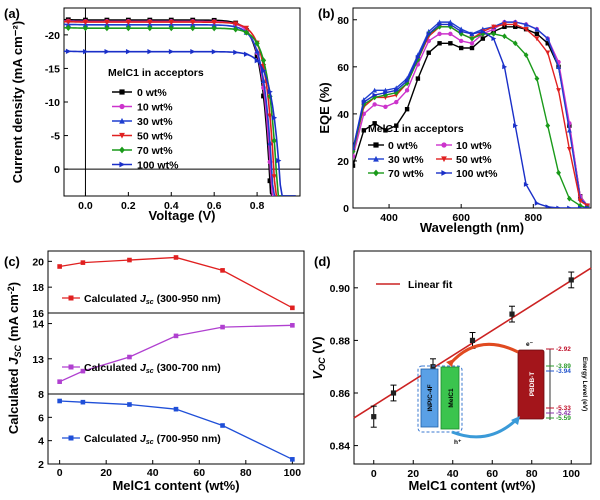 The image size is (600, 500). Describe the element at coordinates (41, 418) in the screenshot. I see `y-tick-label-c: 6` at that location.